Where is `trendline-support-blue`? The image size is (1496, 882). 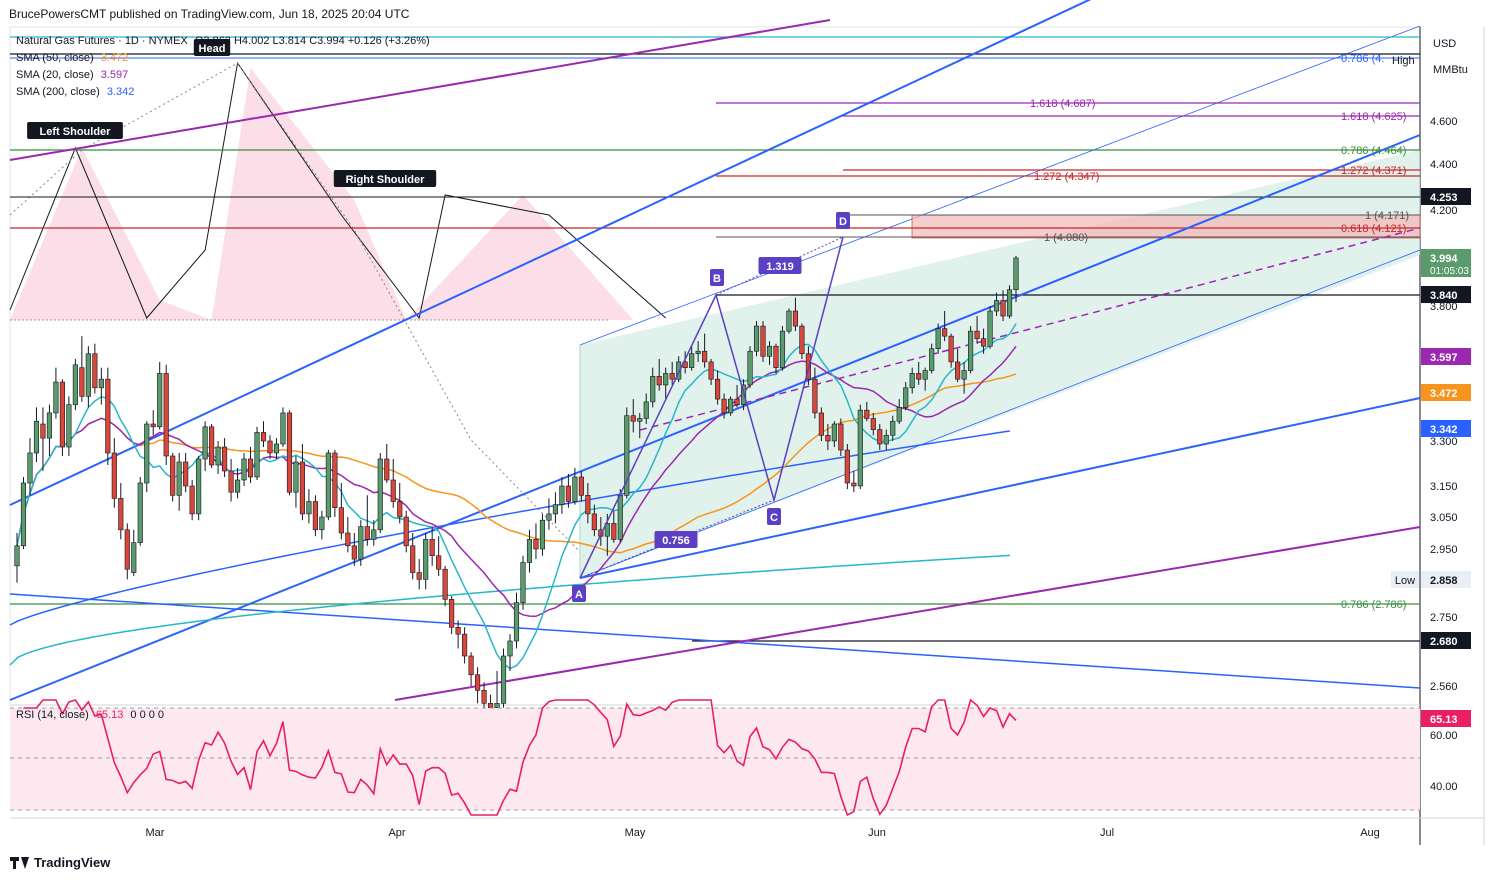
trendline-support-blue is located at coordinates (1000, 488).